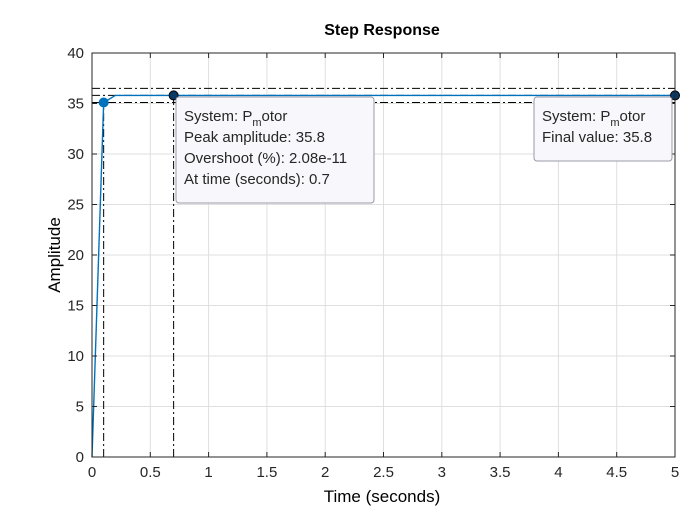 This screenshot has height=525, width=700. What do you see at coordinates (266, 472) in the screenshot?
I see `x-tick-label: 1.5` at bounding box center [266, 472].